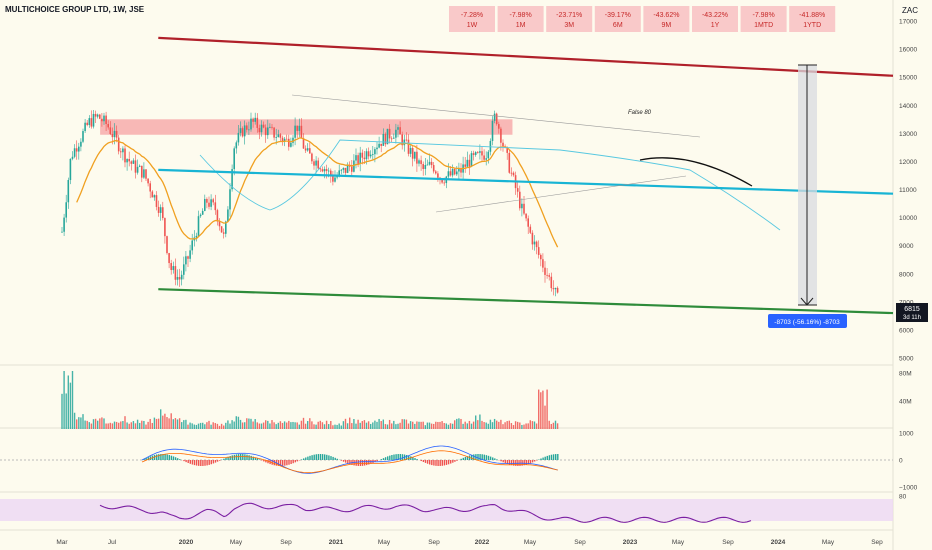 This screenshot has height=550, width=932. Describe the element at coordinates (807, 196) in the screenshot. I see `measure-tool: -8703 (-56.16%) -8703` at that location.